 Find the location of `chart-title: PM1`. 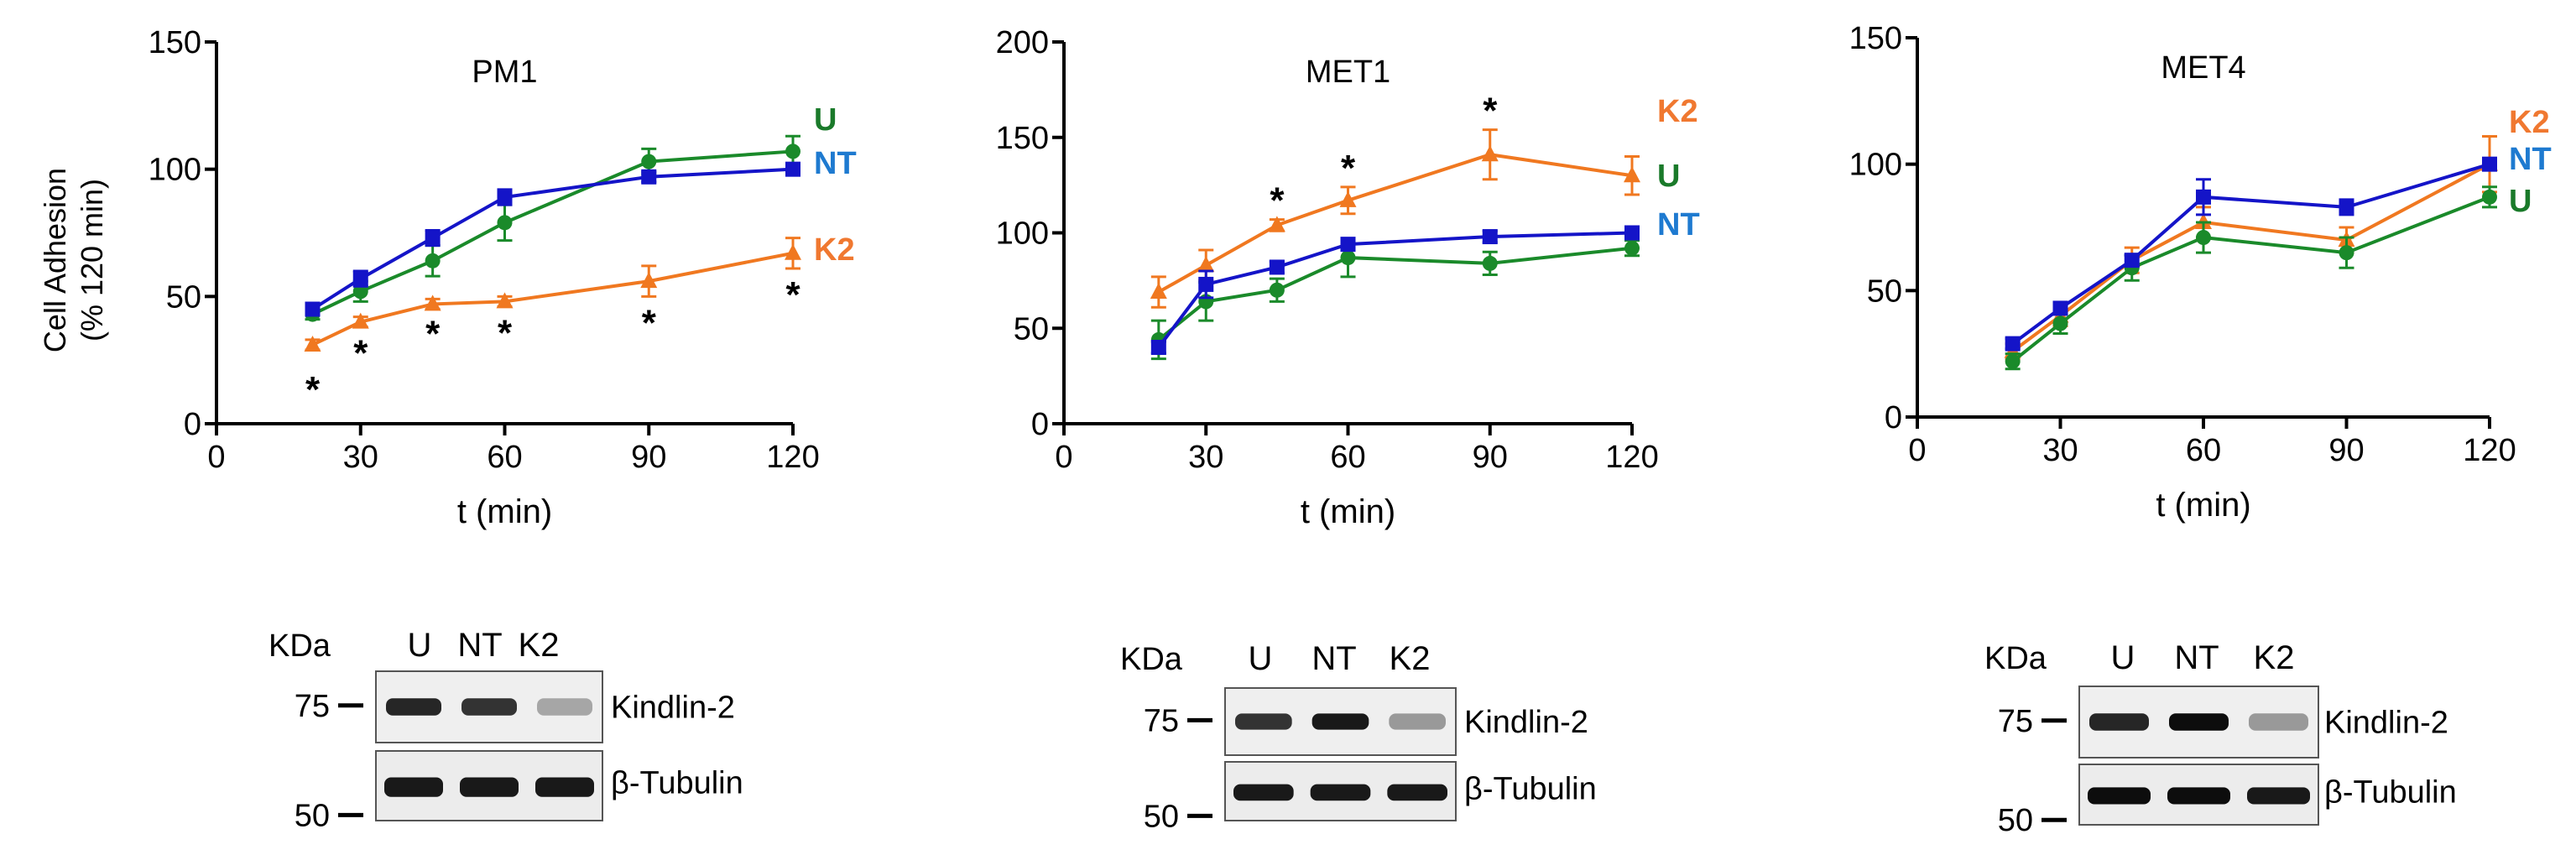

chart-title: PM1 is located at coordinates (504, 72).